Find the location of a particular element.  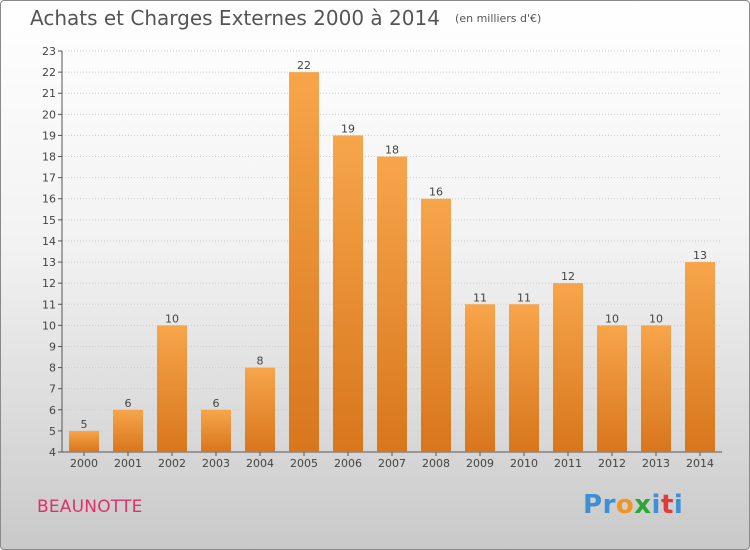

data-label-2008: 16 is located at coordinates (436, 192).